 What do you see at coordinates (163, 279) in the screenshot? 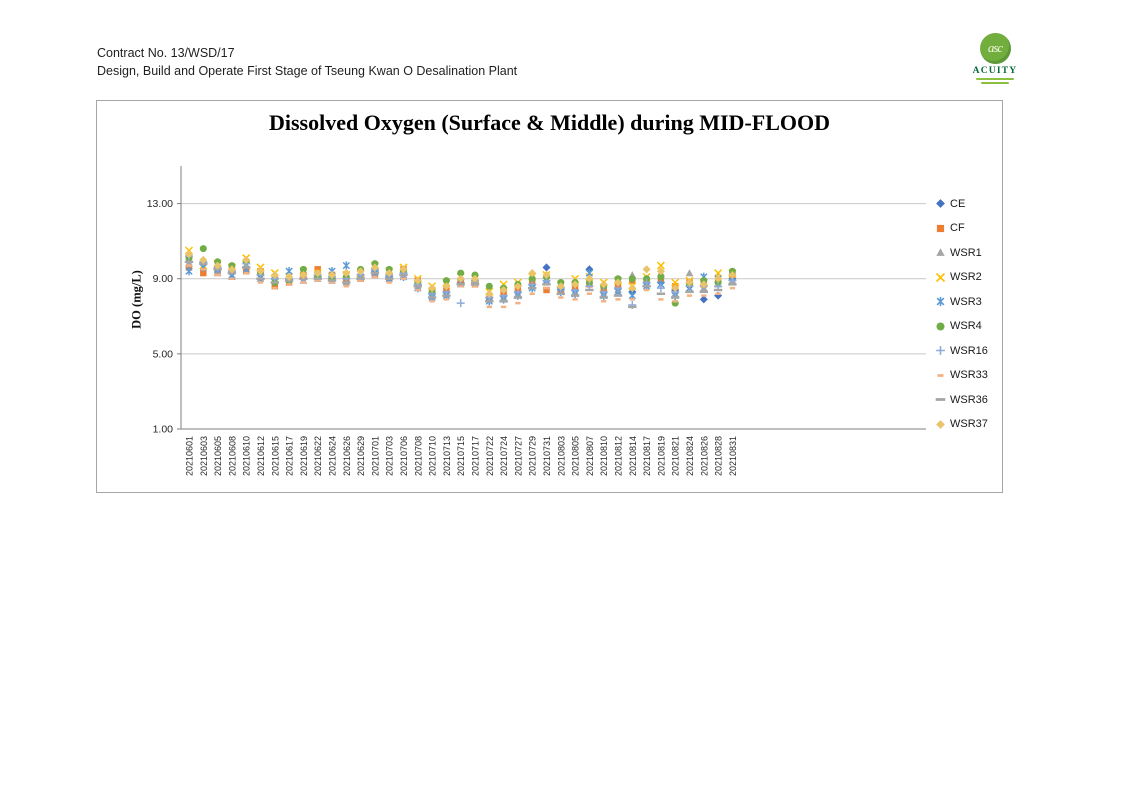
I see `y-tick-label: 9.00` at bounding box center [163, 279].